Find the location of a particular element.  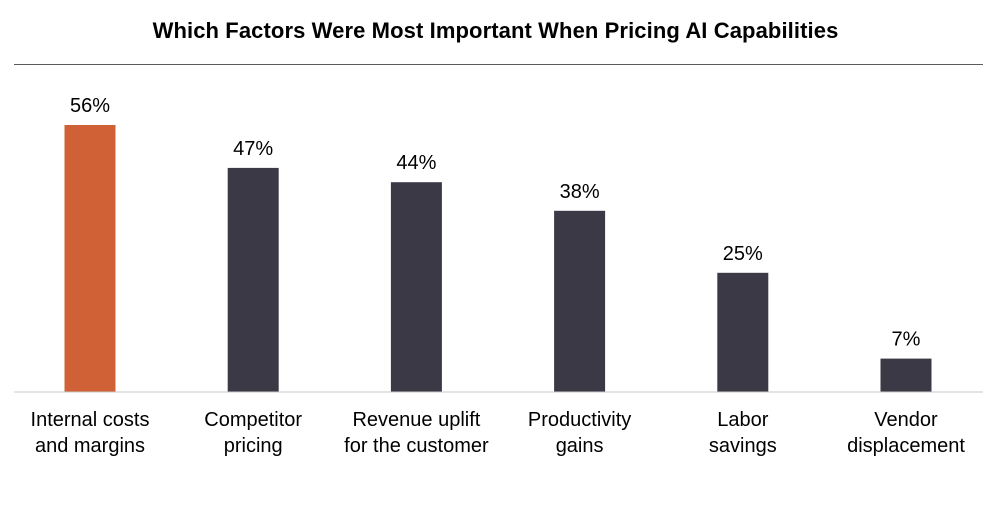

category-label-4-line-0: Labor is located at coordinates (742, 420).